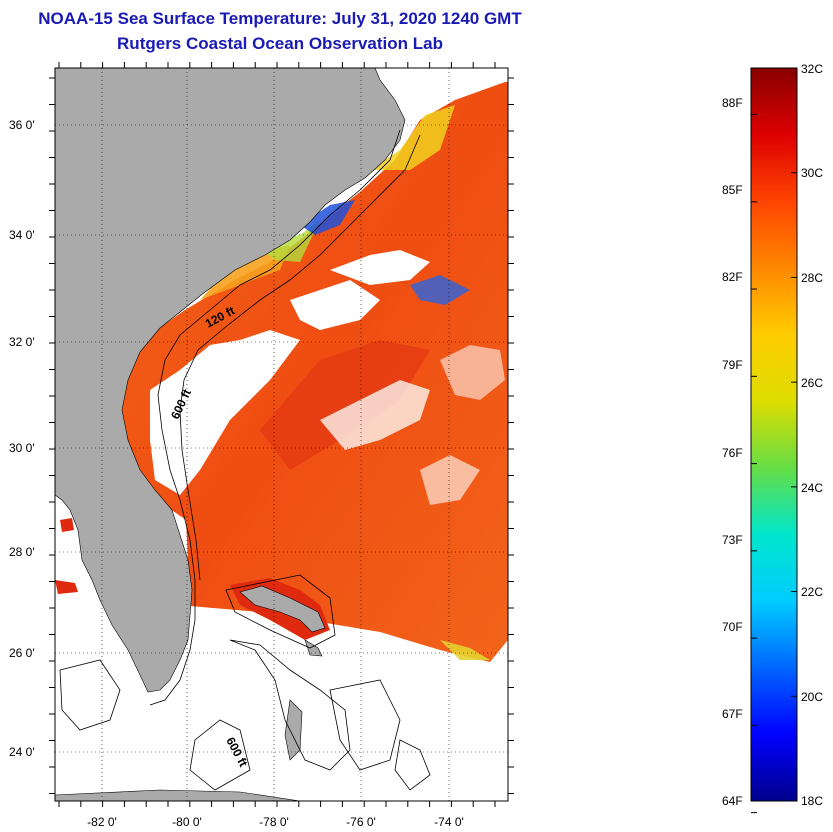  Describe the element at coordinates (361, 822) in the screenshot. I see `lon-label: -76 0'` at that location.